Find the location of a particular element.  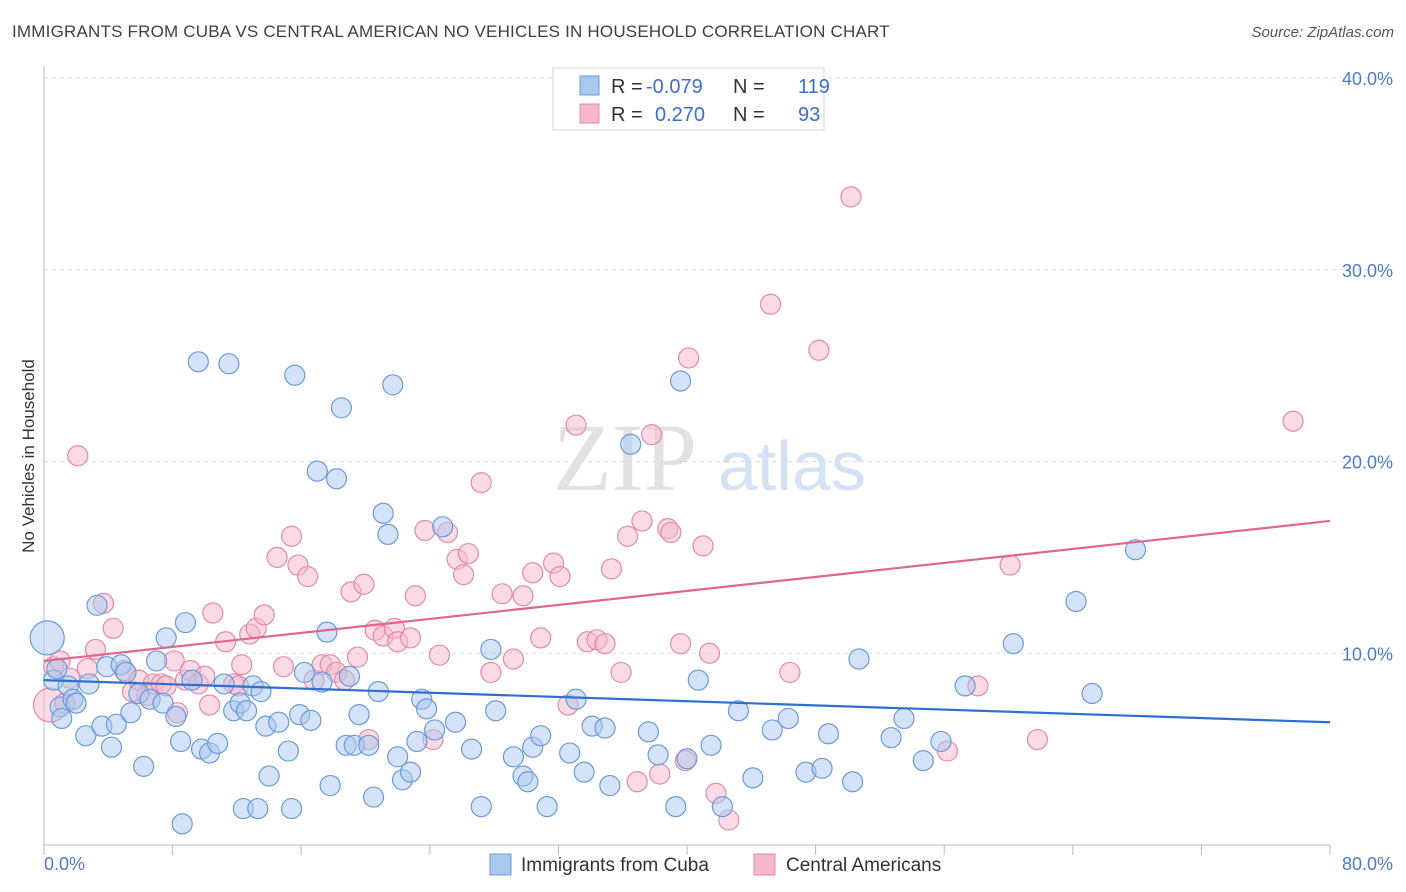

stats-legend: R = -0.079 N = 119 R = 0.270 N = 93 is located at coordinates (691, 99).